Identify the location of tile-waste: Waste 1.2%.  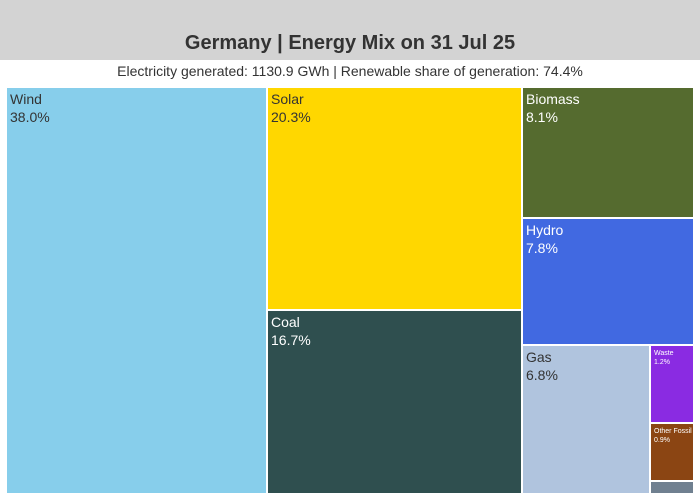
(672, 384).